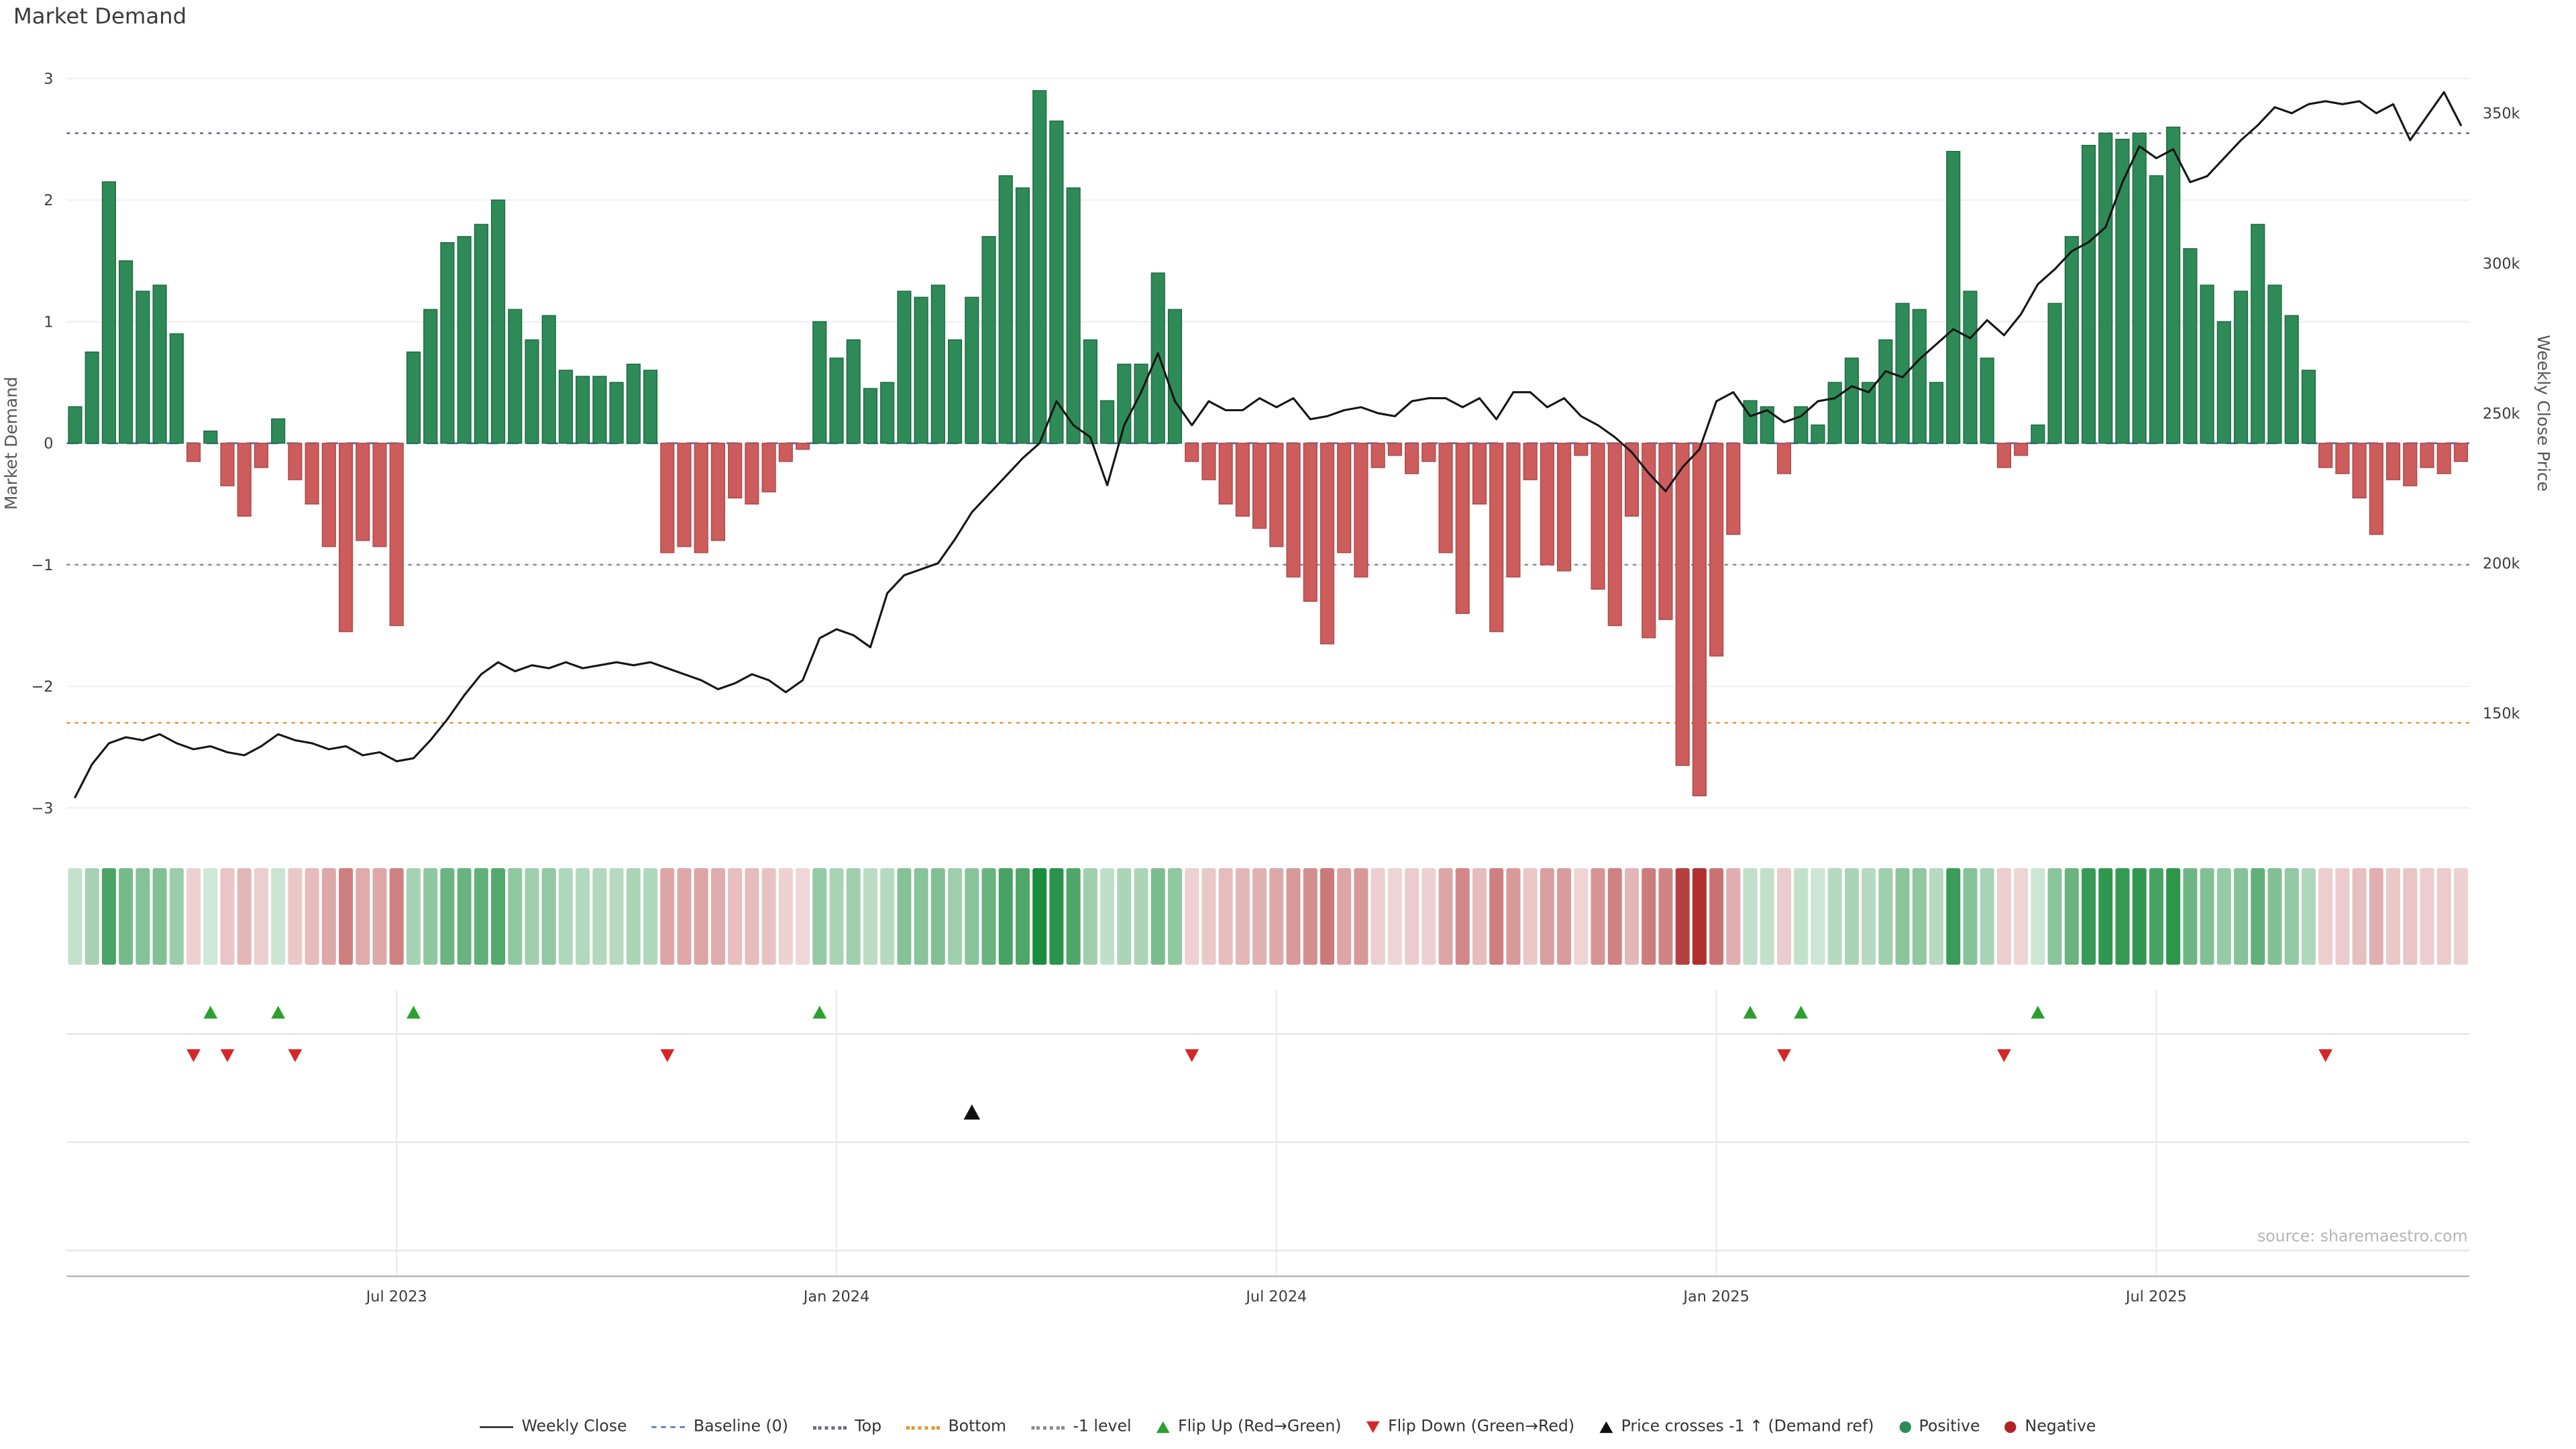 The image size is (2576, 1449). Describe the element at coordinates (48, 444) in the screenshot. I see `y-tick-label-left: 0` at that location.